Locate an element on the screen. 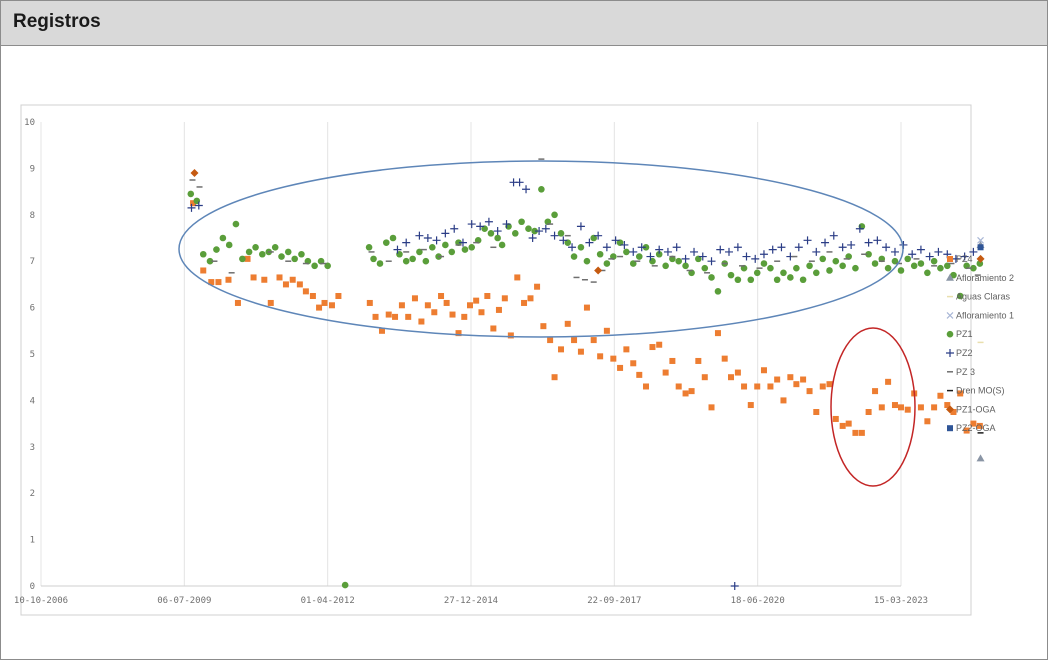 The image size is (1048, 660). legend-label: Afloramiento 1 is located at coordinates (985, 315).